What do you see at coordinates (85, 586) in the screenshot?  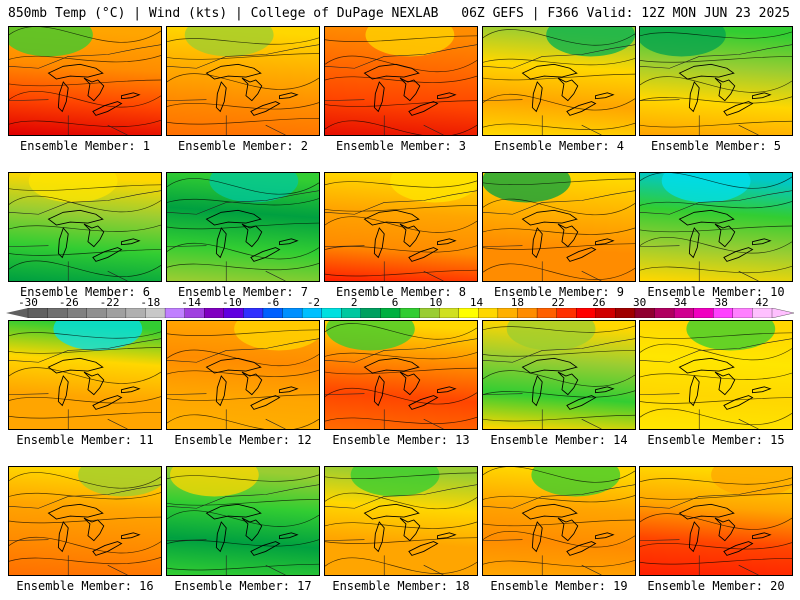 I see `ensemble-member-label: Ensemble Member: 16` at bounding box center [85, 586].